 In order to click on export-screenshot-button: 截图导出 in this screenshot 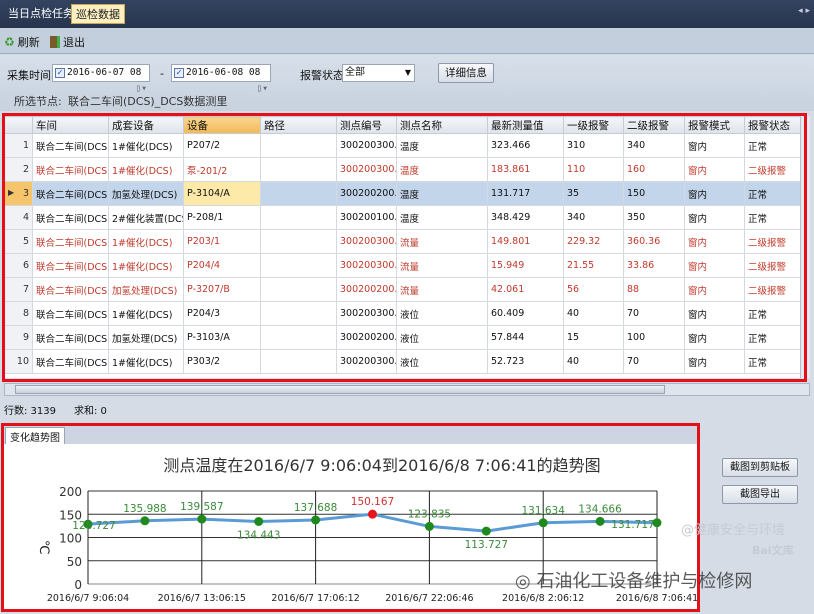, I will do `click(760, 494)`.